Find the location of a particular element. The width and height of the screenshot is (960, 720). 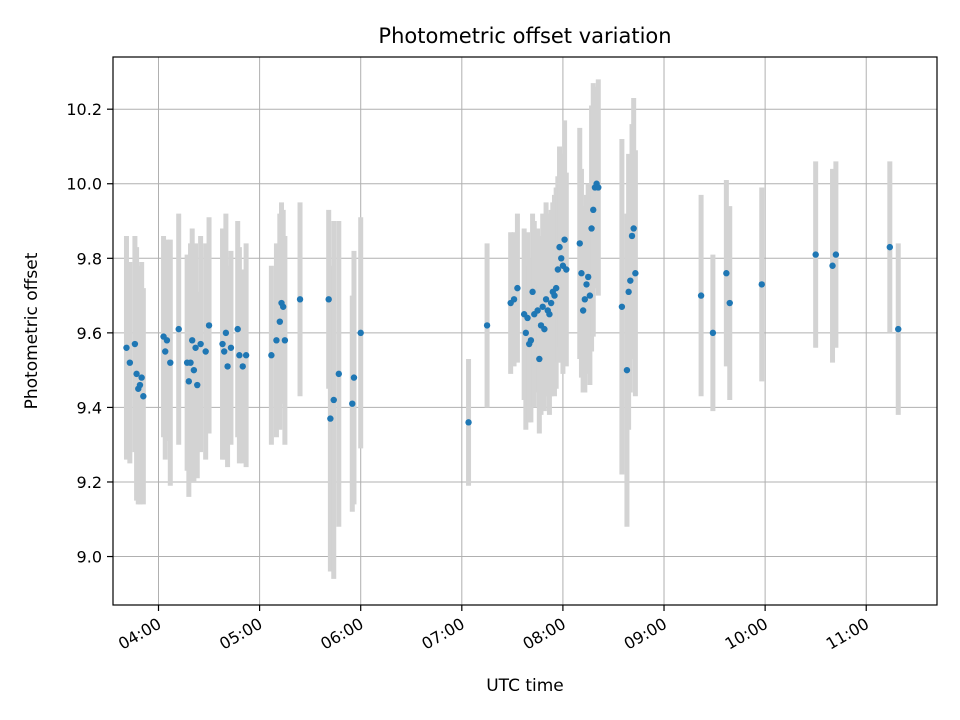

y-axis-ticks: 9.0 9.2 9.4 9.6 9.8 10.0 10.2 is located at coordinates (89, 333).